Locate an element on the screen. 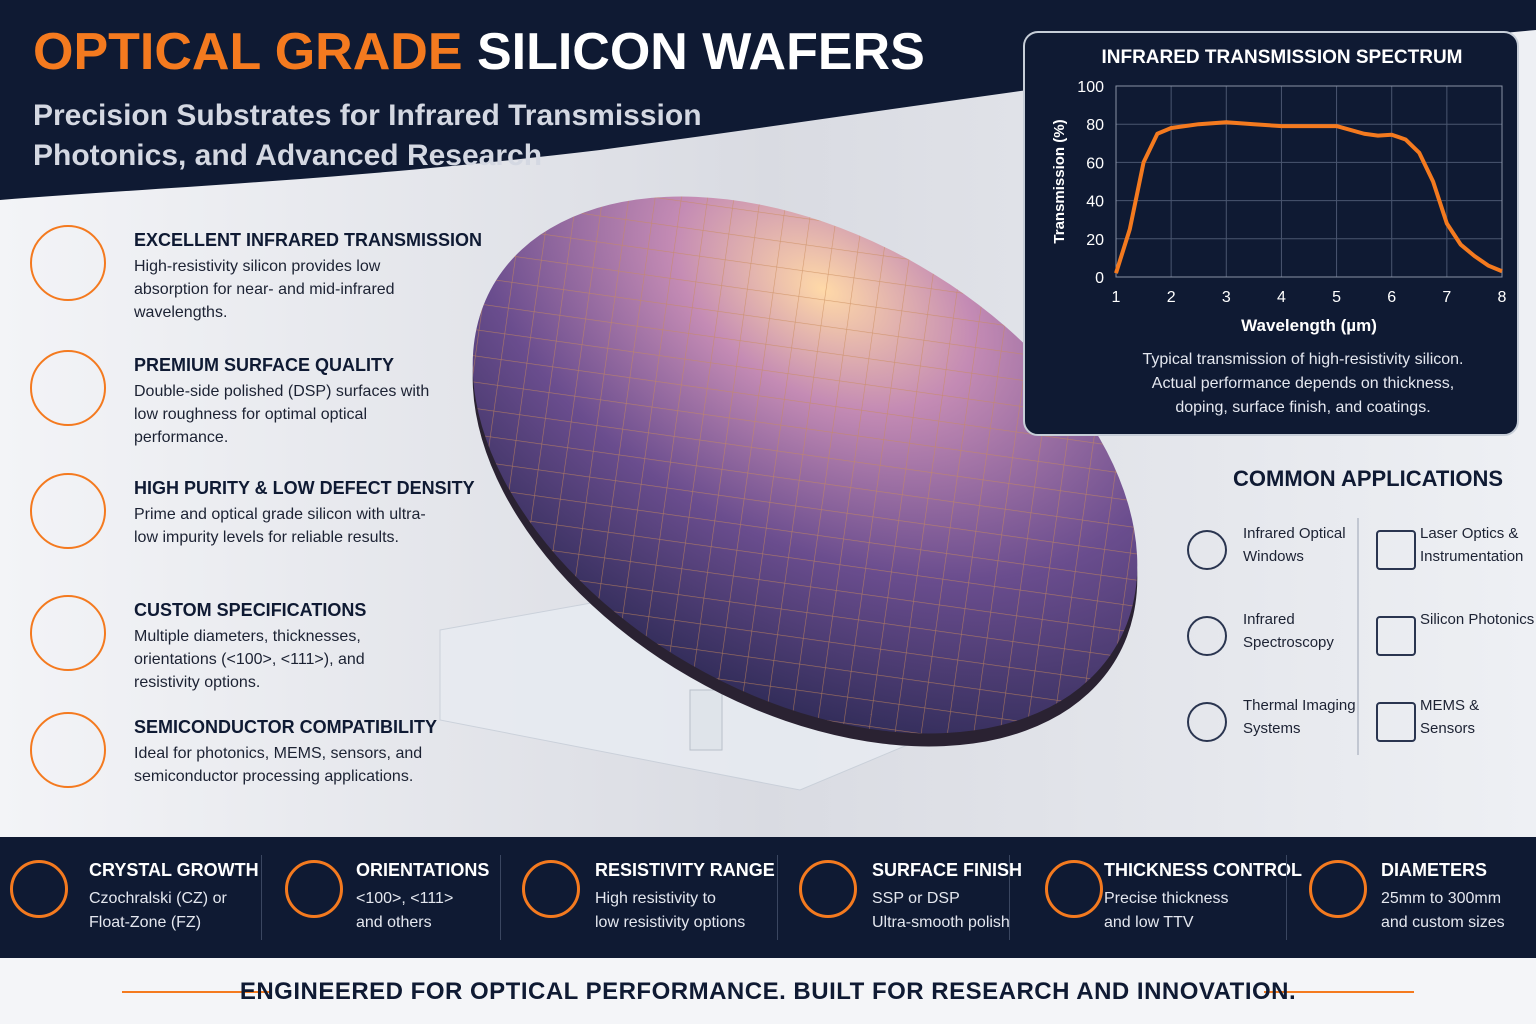 This screenshot has height=1024, width=1536. x-tick-label: 7 is located at coordinates (1446, 297).